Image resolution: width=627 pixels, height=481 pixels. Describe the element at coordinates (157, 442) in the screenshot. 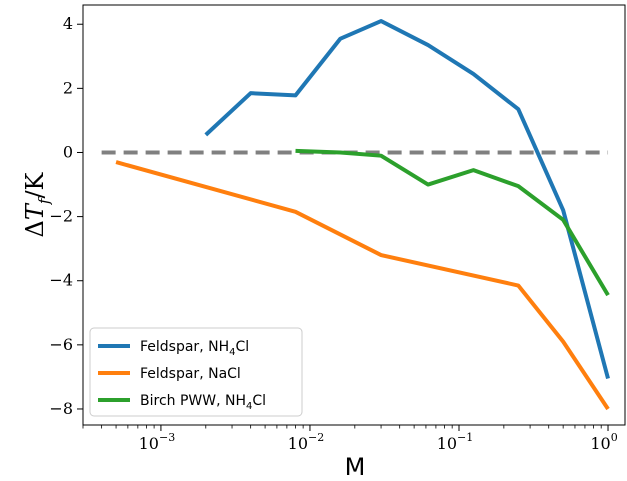

I see `x-tick-label: 10⁻³` at that location.